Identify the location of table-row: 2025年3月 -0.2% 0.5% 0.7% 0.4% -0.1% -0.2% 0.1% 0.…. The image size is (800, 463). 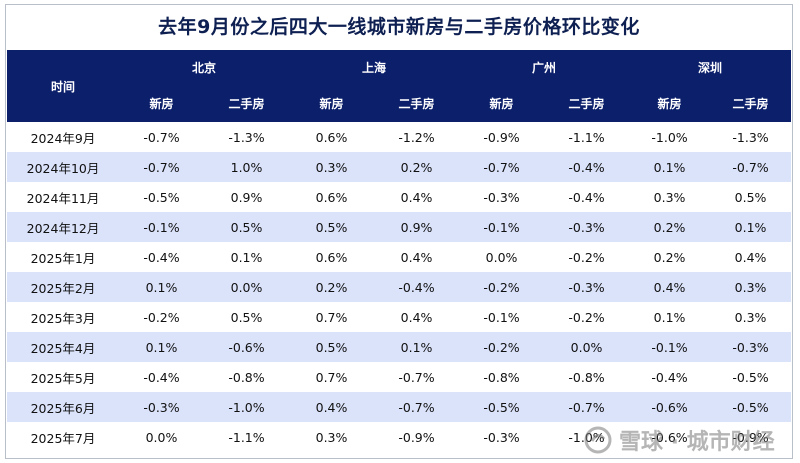
(399, 317).